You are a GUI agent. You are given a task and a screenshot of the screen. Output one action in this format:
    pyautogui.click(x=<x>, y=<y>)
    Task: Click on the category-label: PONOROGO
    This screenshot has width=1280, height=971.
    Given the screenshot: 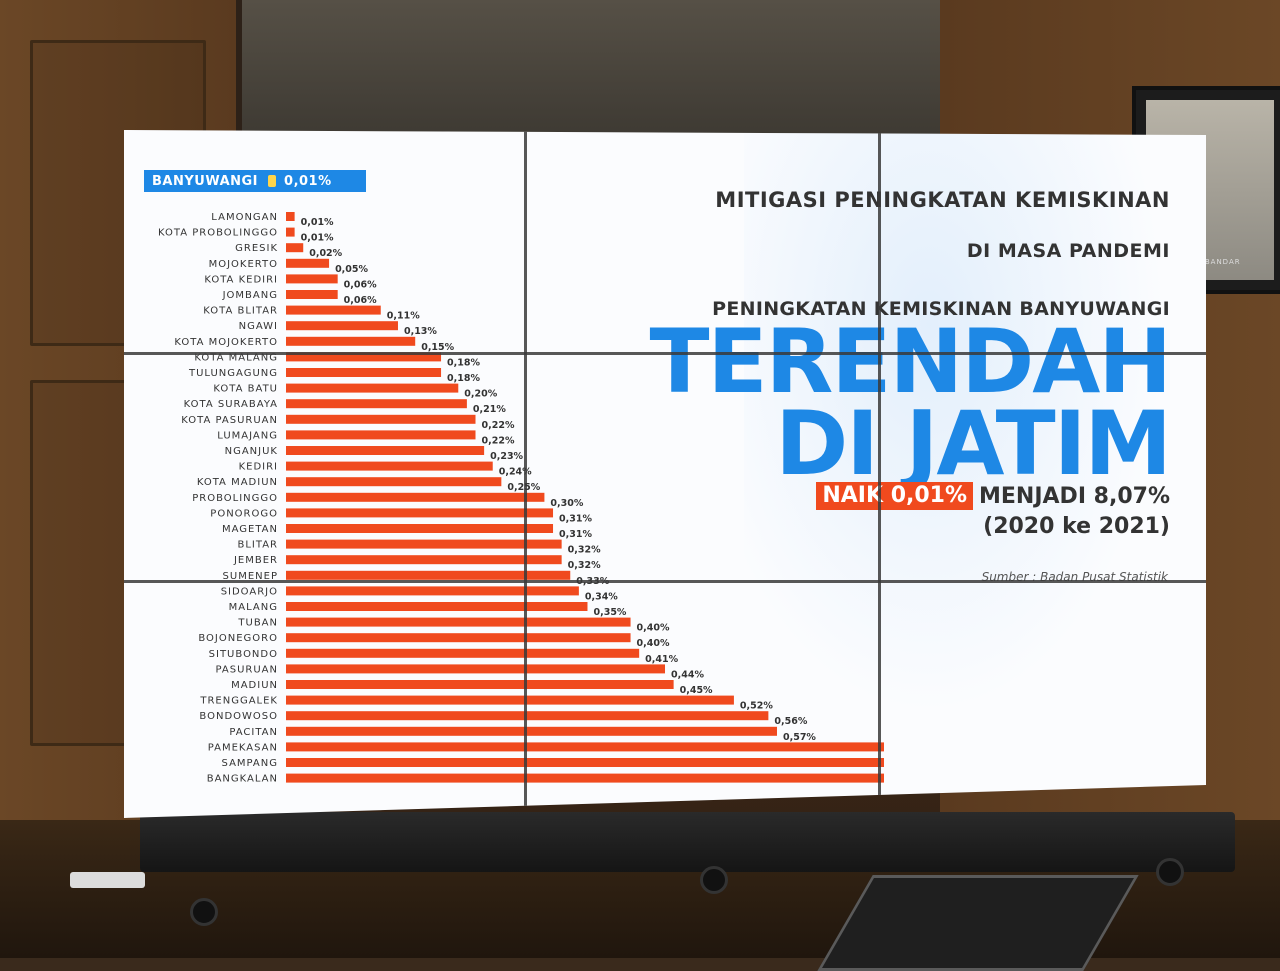 What is the action you would take?
    pyautogui.click(x=244, y=513)
    